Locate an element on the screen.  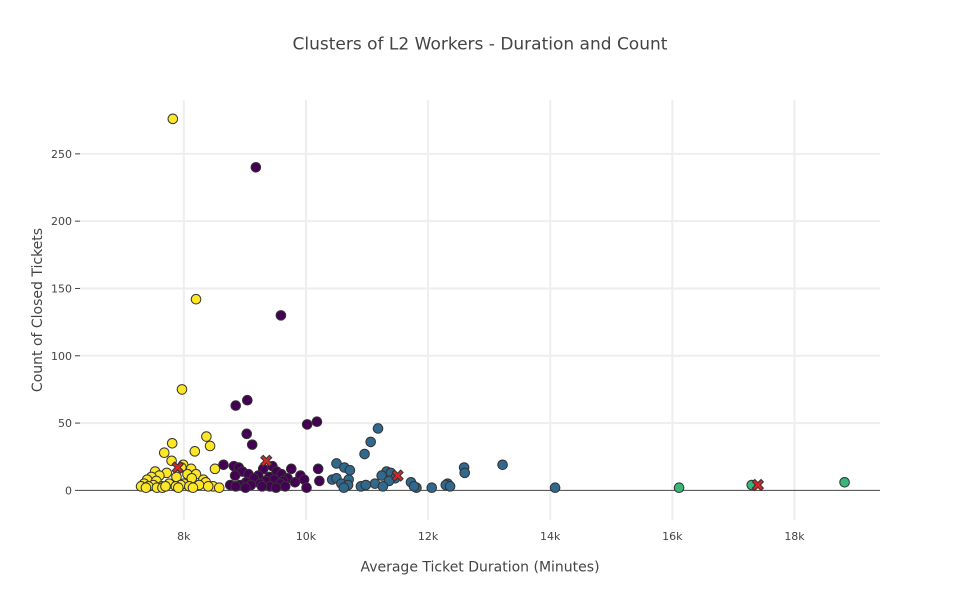
x-tick-label: 8k is located at coordinates (184, 536).